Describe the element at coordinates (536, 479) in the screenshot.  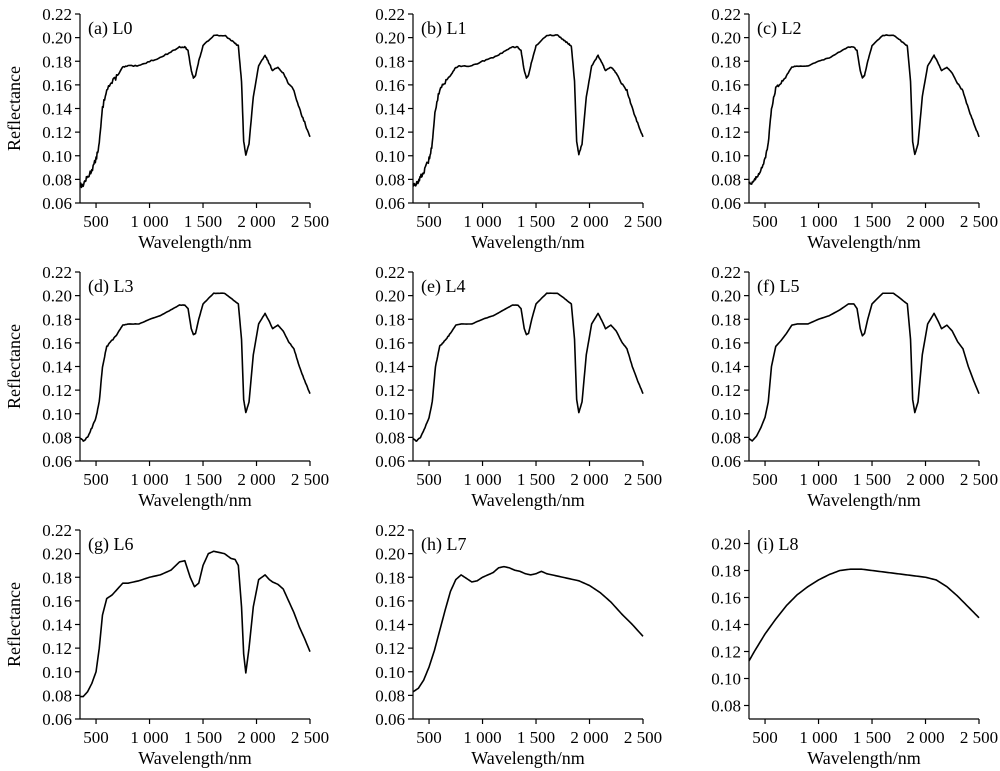
I see `panel-5-xtick-label: 1 500` at that location.